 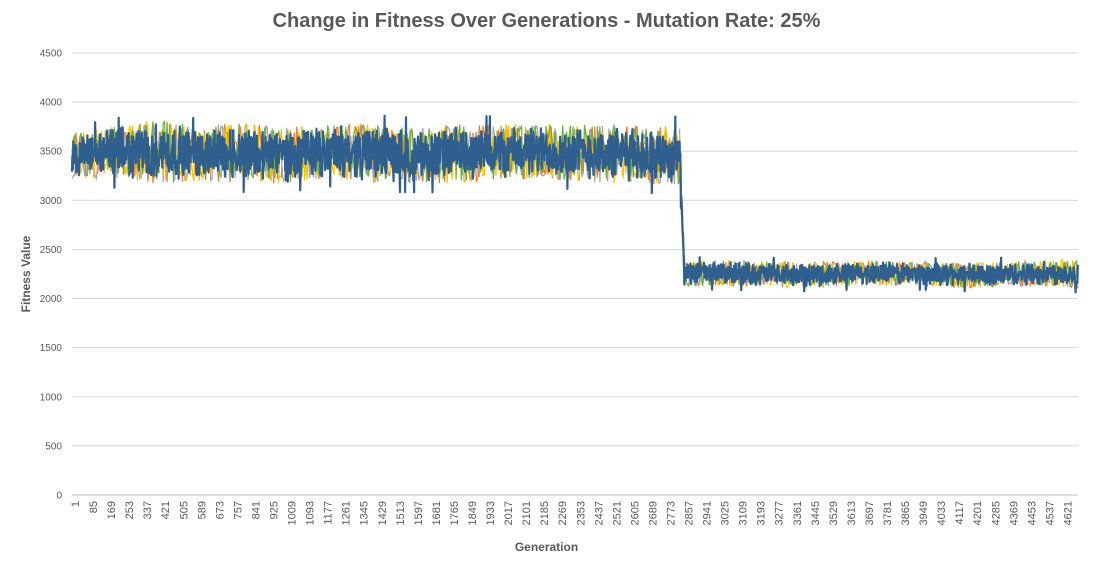 What do you see at coordinates (419, 513) in the screenshot?
I see `x-tick-label: 1597` at bounding box center [419, 513].